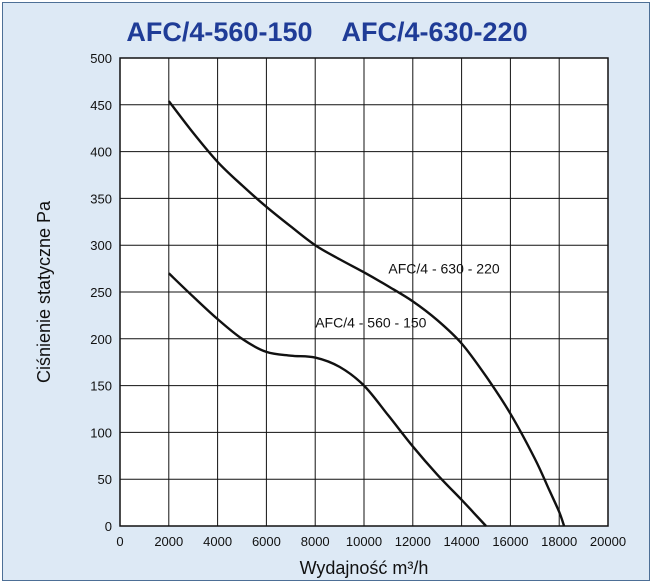 Image resolution: width=654 pixels, height=585 pixels. I want to click on x-axis-label: Wydajność m³/h, so click(364, 568).